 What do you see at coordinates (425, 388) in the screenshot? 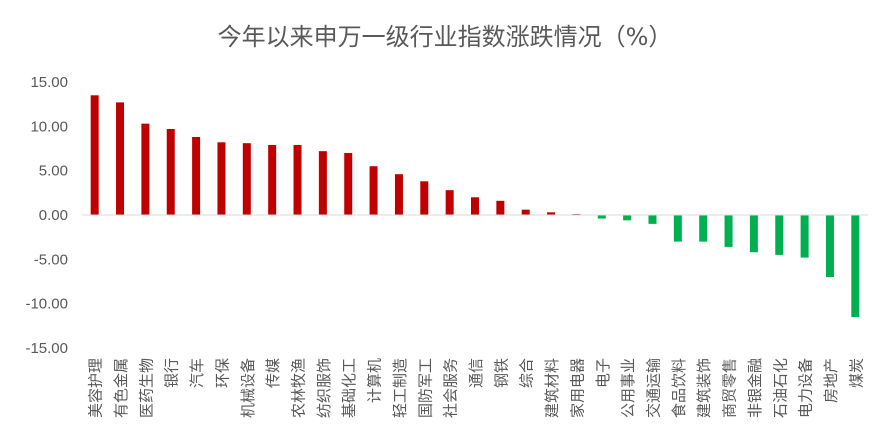
I see `x-tick-label: 国防军工` at bounding box center [425, 388].